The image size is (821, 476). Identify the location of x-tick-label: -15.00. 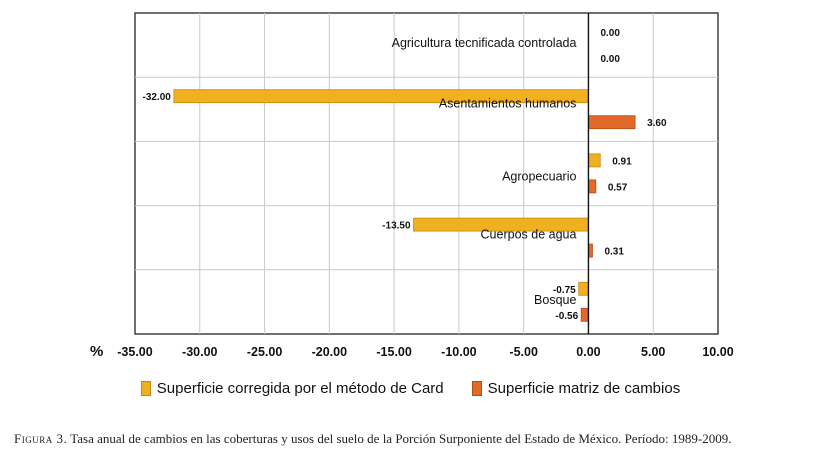
(393, 352).